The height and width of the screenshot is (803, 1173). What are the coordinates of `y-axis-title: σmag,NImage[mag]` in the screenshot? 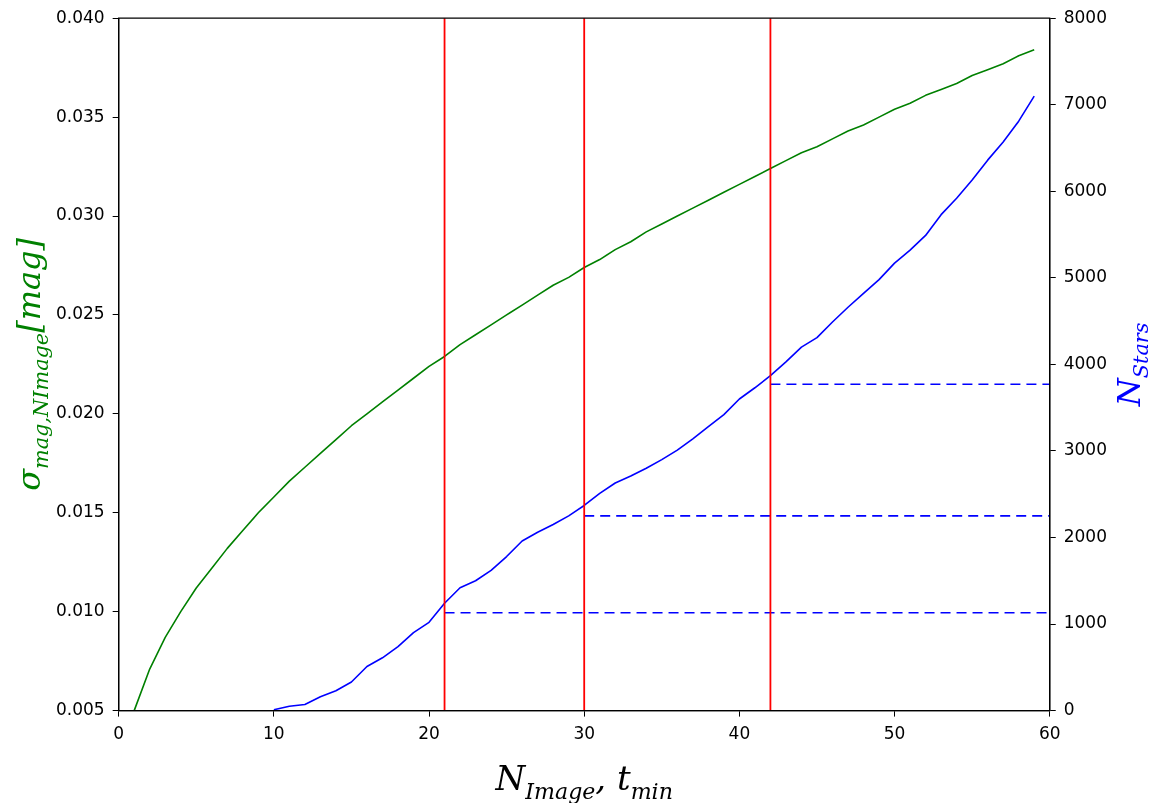 It's located at (31, 364).